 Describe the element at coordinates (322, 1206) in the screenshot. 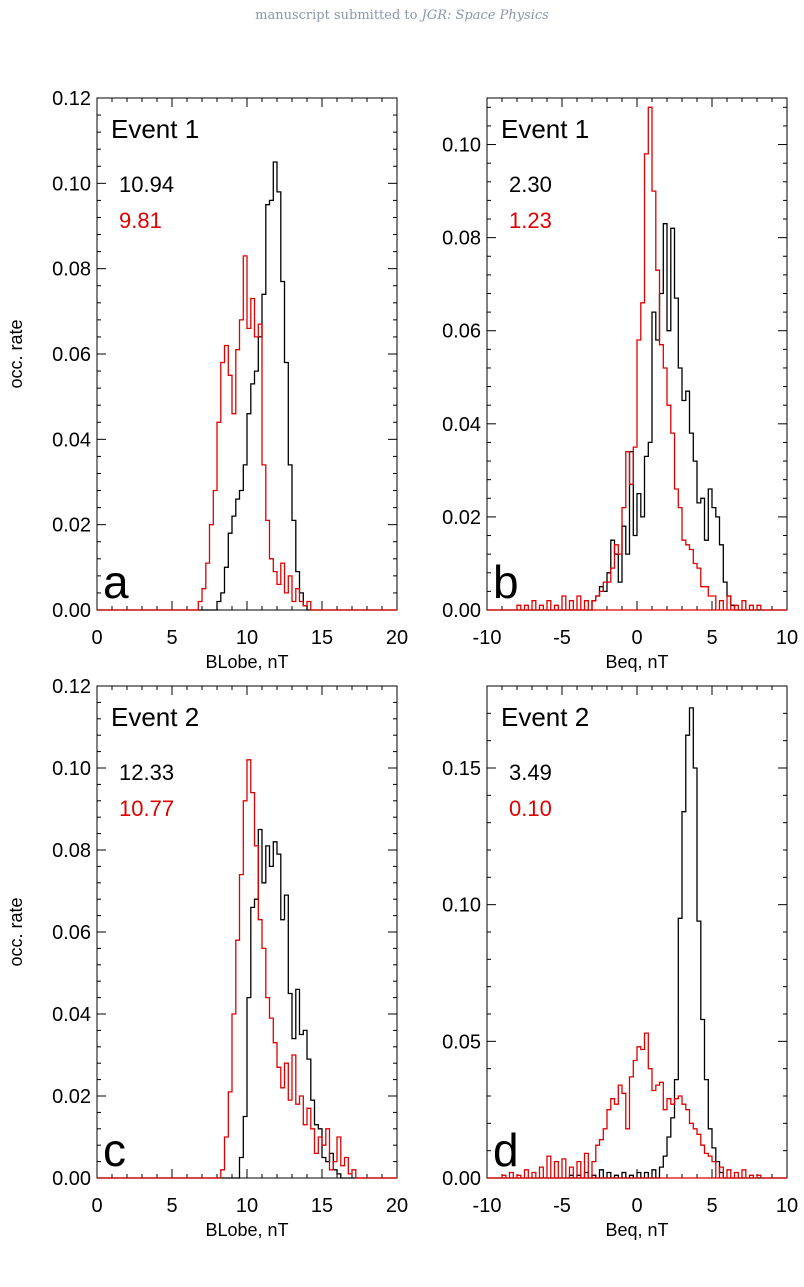

I see `chart-c-x-tick-label: 15` at that location.